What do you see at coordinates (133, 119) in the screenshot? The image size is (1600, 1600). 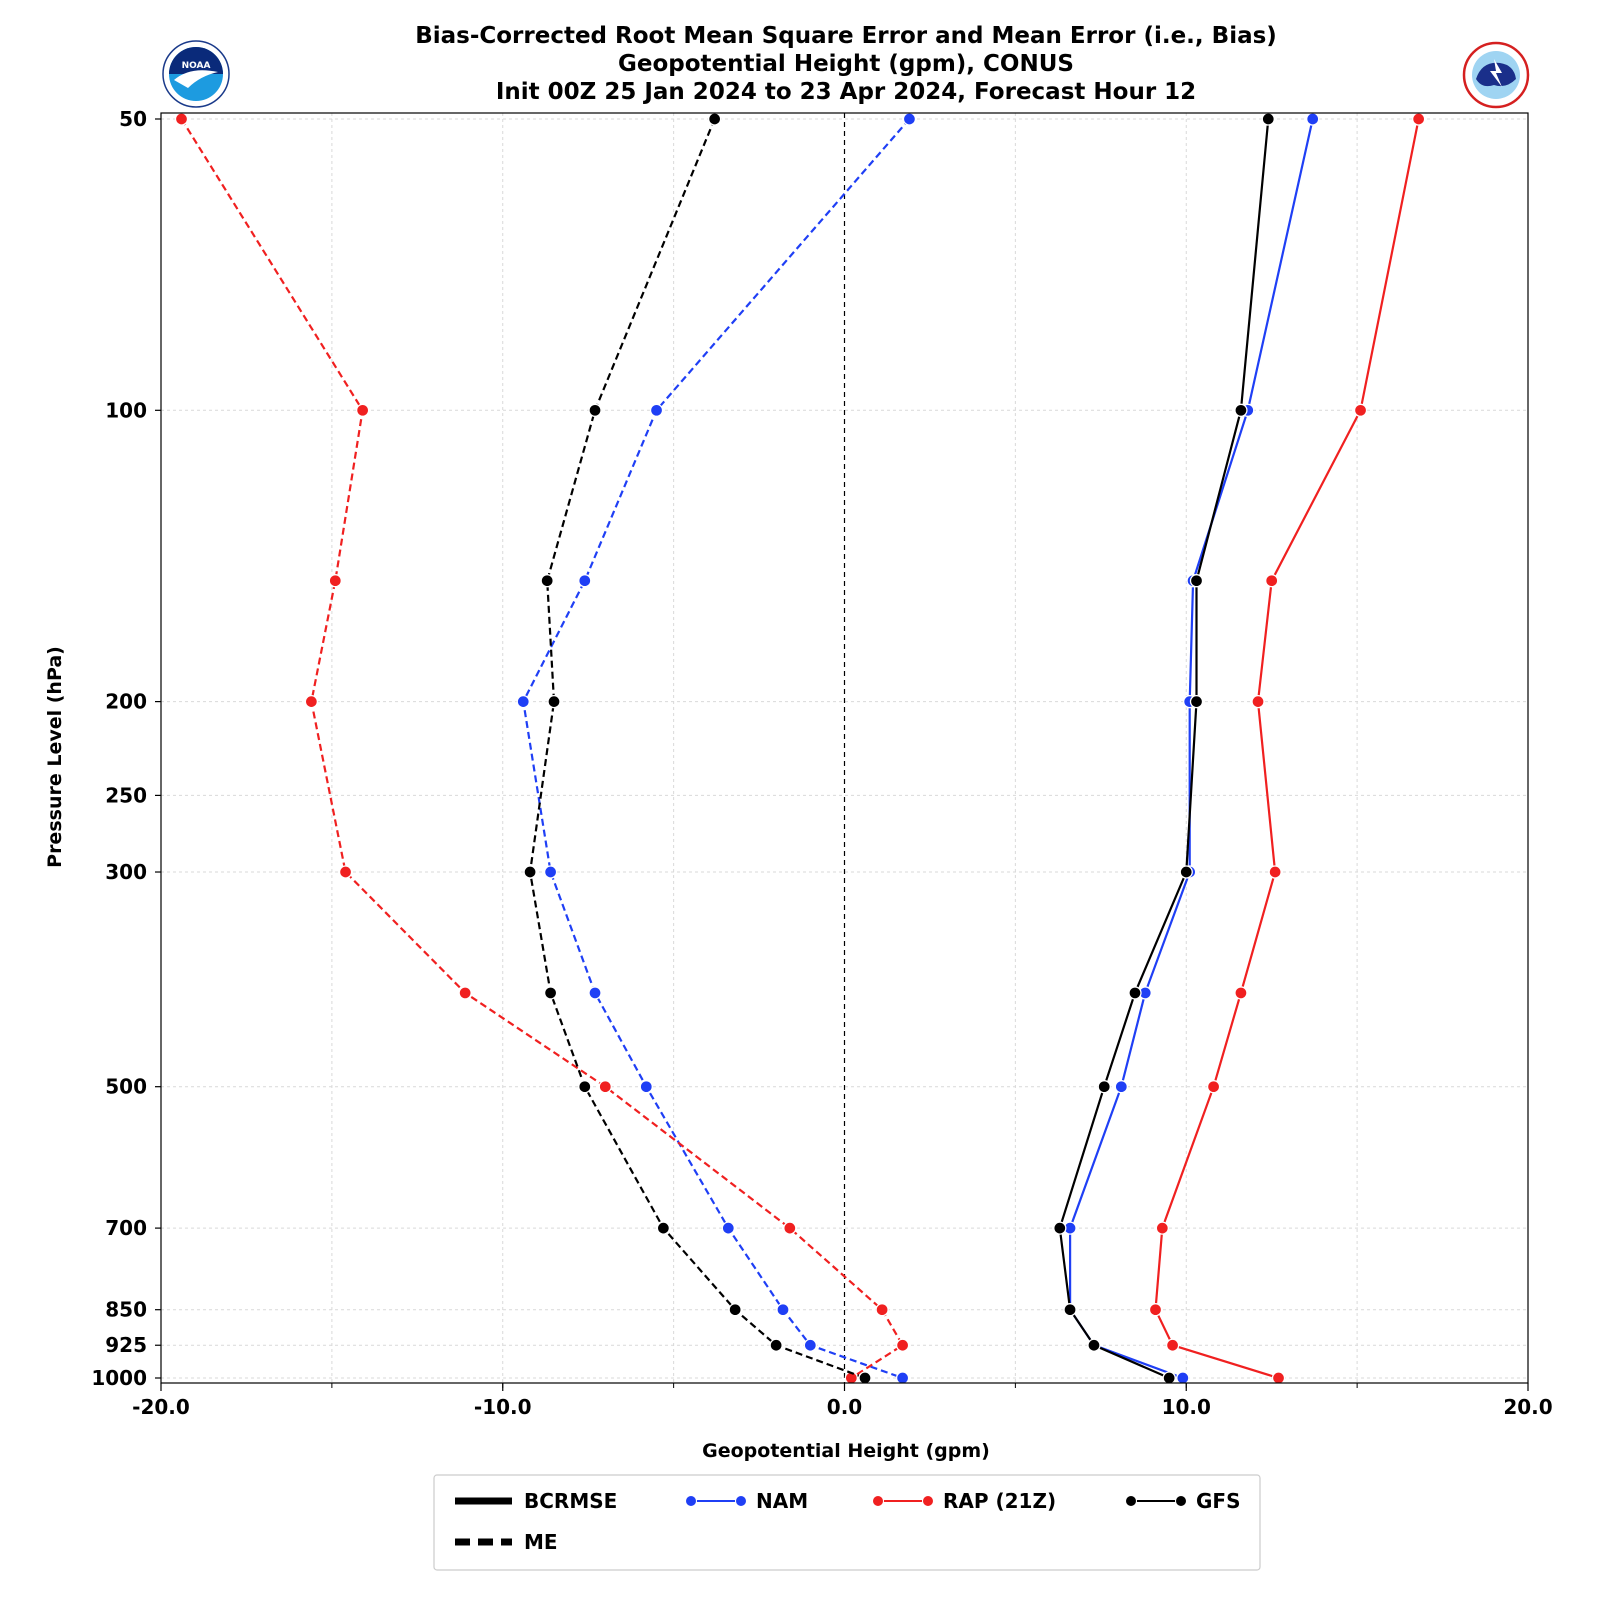 I see `y-tick-label: 50` at bounding box center [133, 119].